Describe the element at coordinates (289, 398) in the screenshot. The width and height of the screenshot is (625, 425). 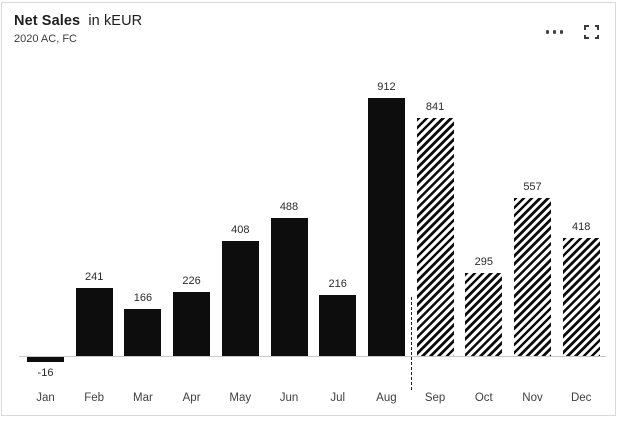
I see `category-label: Jun` at that location.